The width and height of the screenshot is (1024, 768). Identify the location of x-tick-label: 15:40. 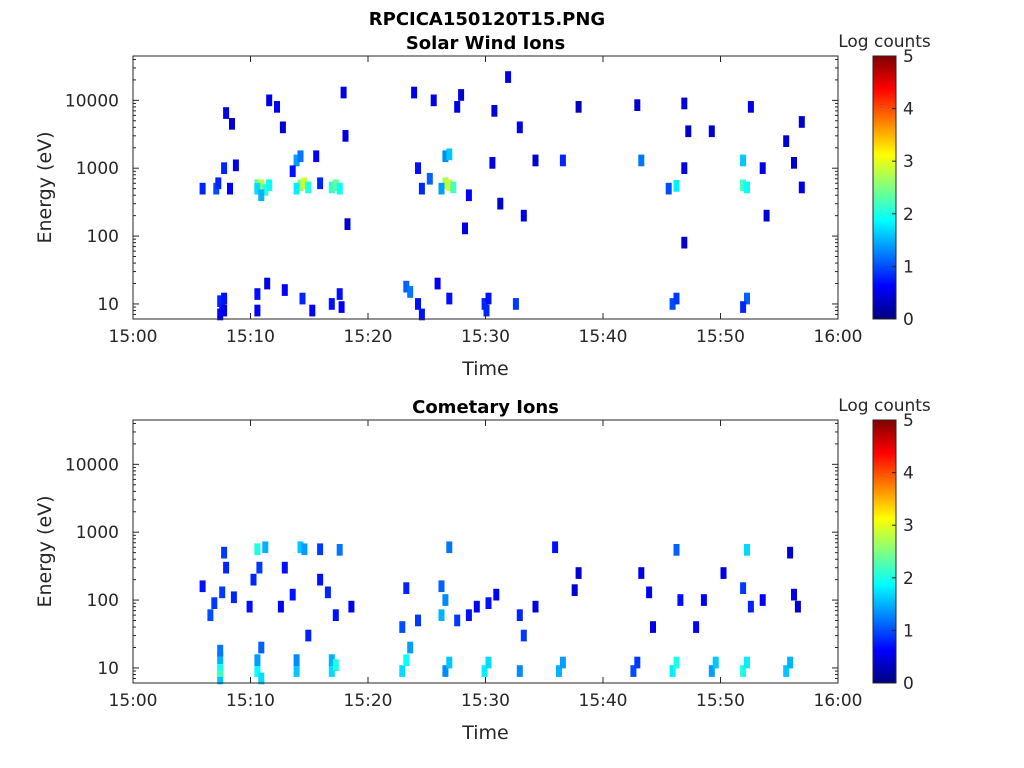
(603, 337).